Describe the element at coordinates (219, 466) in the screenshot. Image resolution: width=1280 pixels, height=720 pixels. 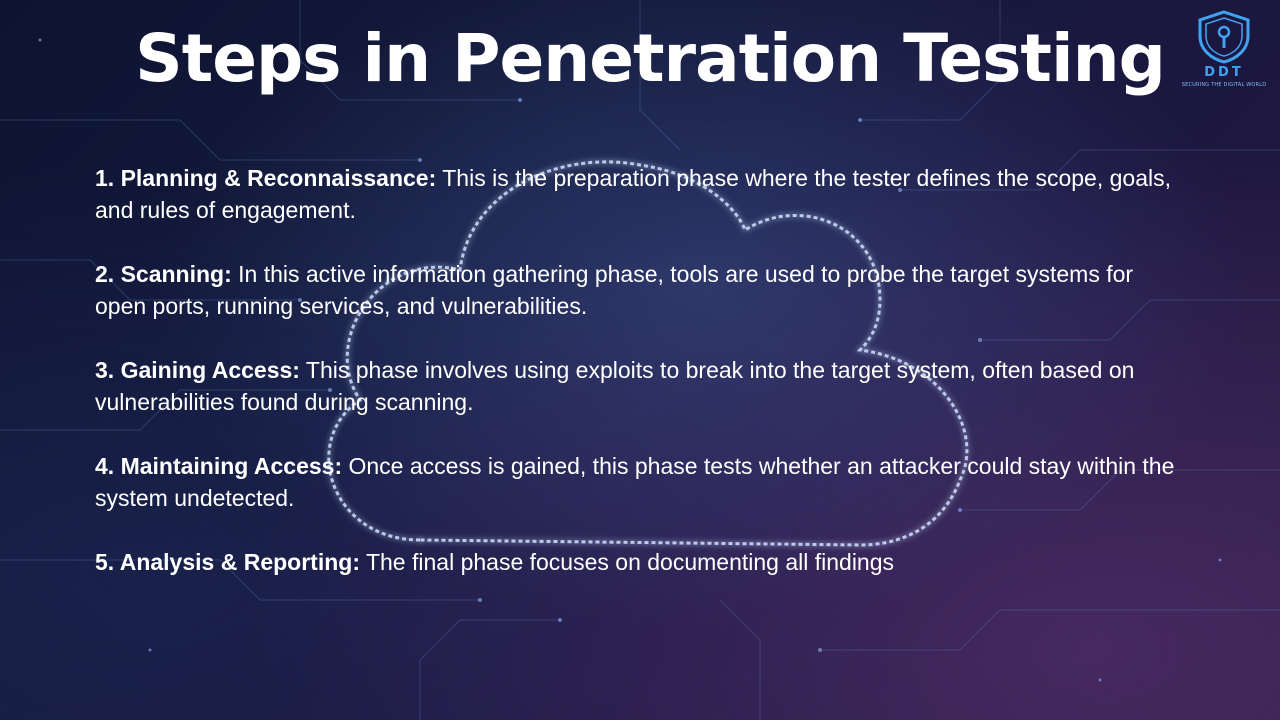
I see `step-label: 4. Maintaining Access:` at that location.